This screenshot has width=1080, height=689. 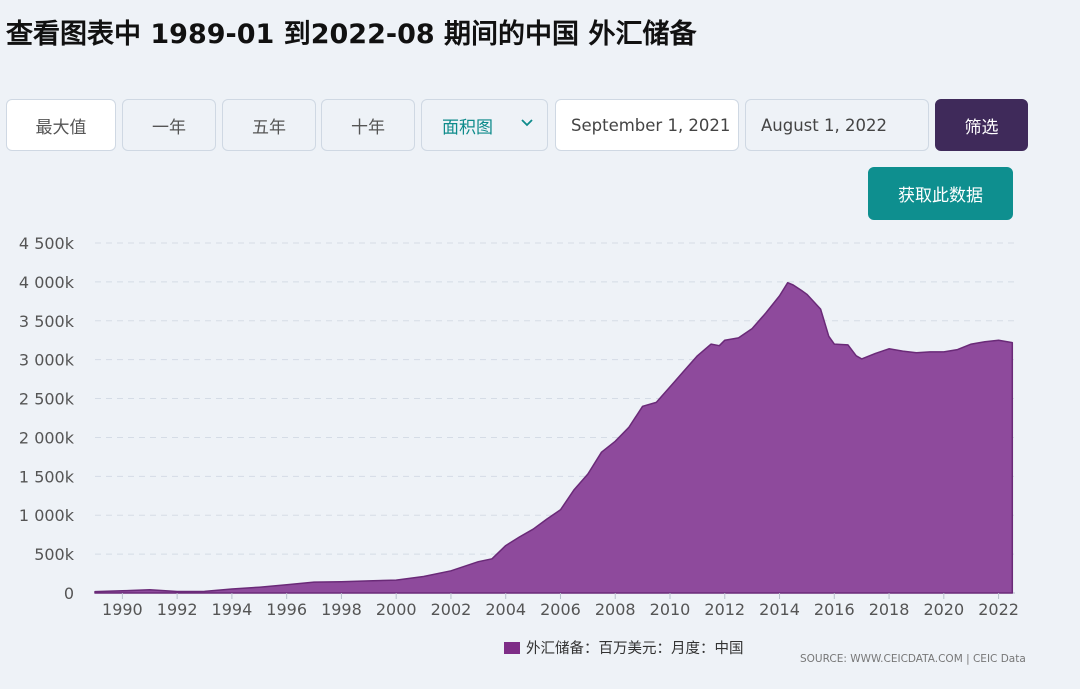 What do you see at coordinates (560, 609) in the screenshot?
I see `x-tick-label: 2006` at bounding box center [560, 609].